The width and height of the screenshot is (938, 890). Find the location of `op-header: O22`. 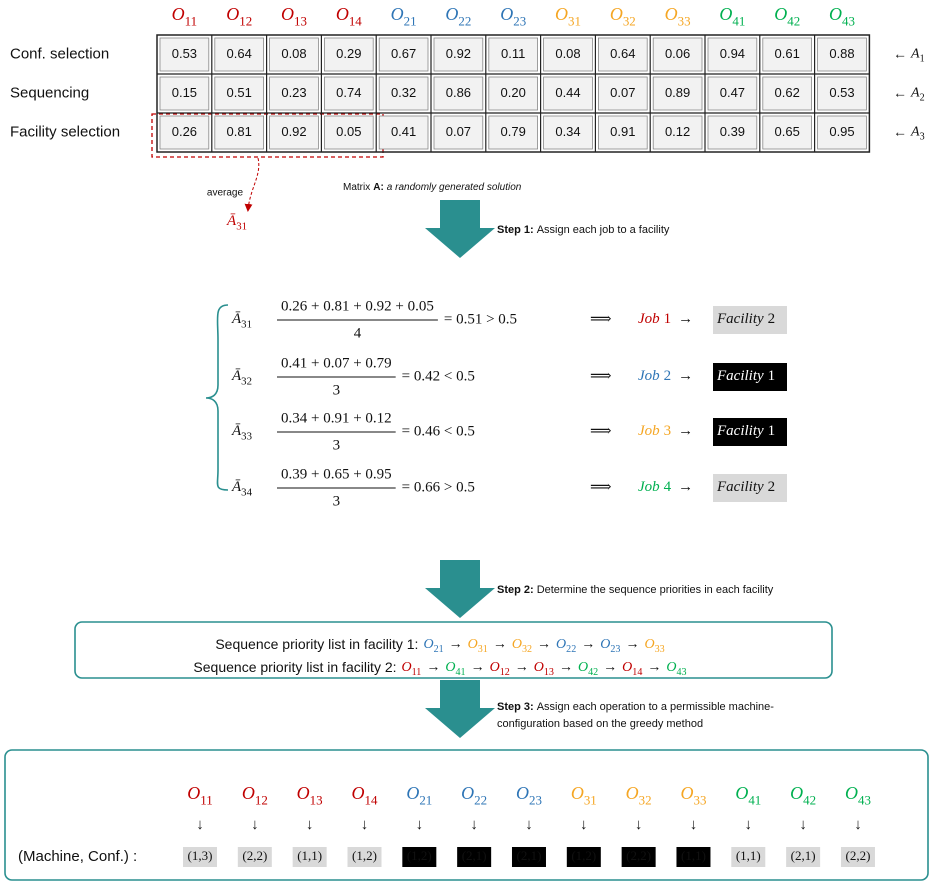

op-header: O22 is located at coordinates (474, 795).